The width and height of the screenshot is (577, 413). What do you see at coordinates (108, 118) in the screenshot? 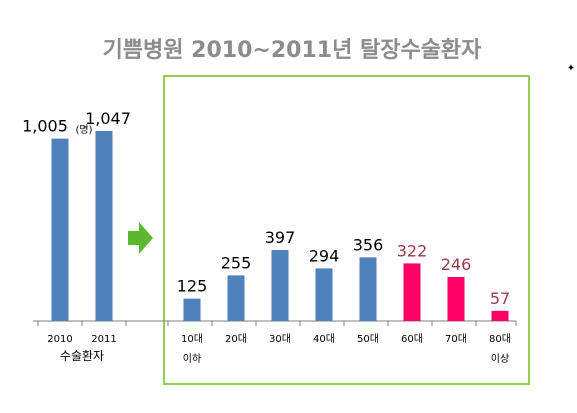
I see `value-label: 1,047` at bounding box center [108, 118].